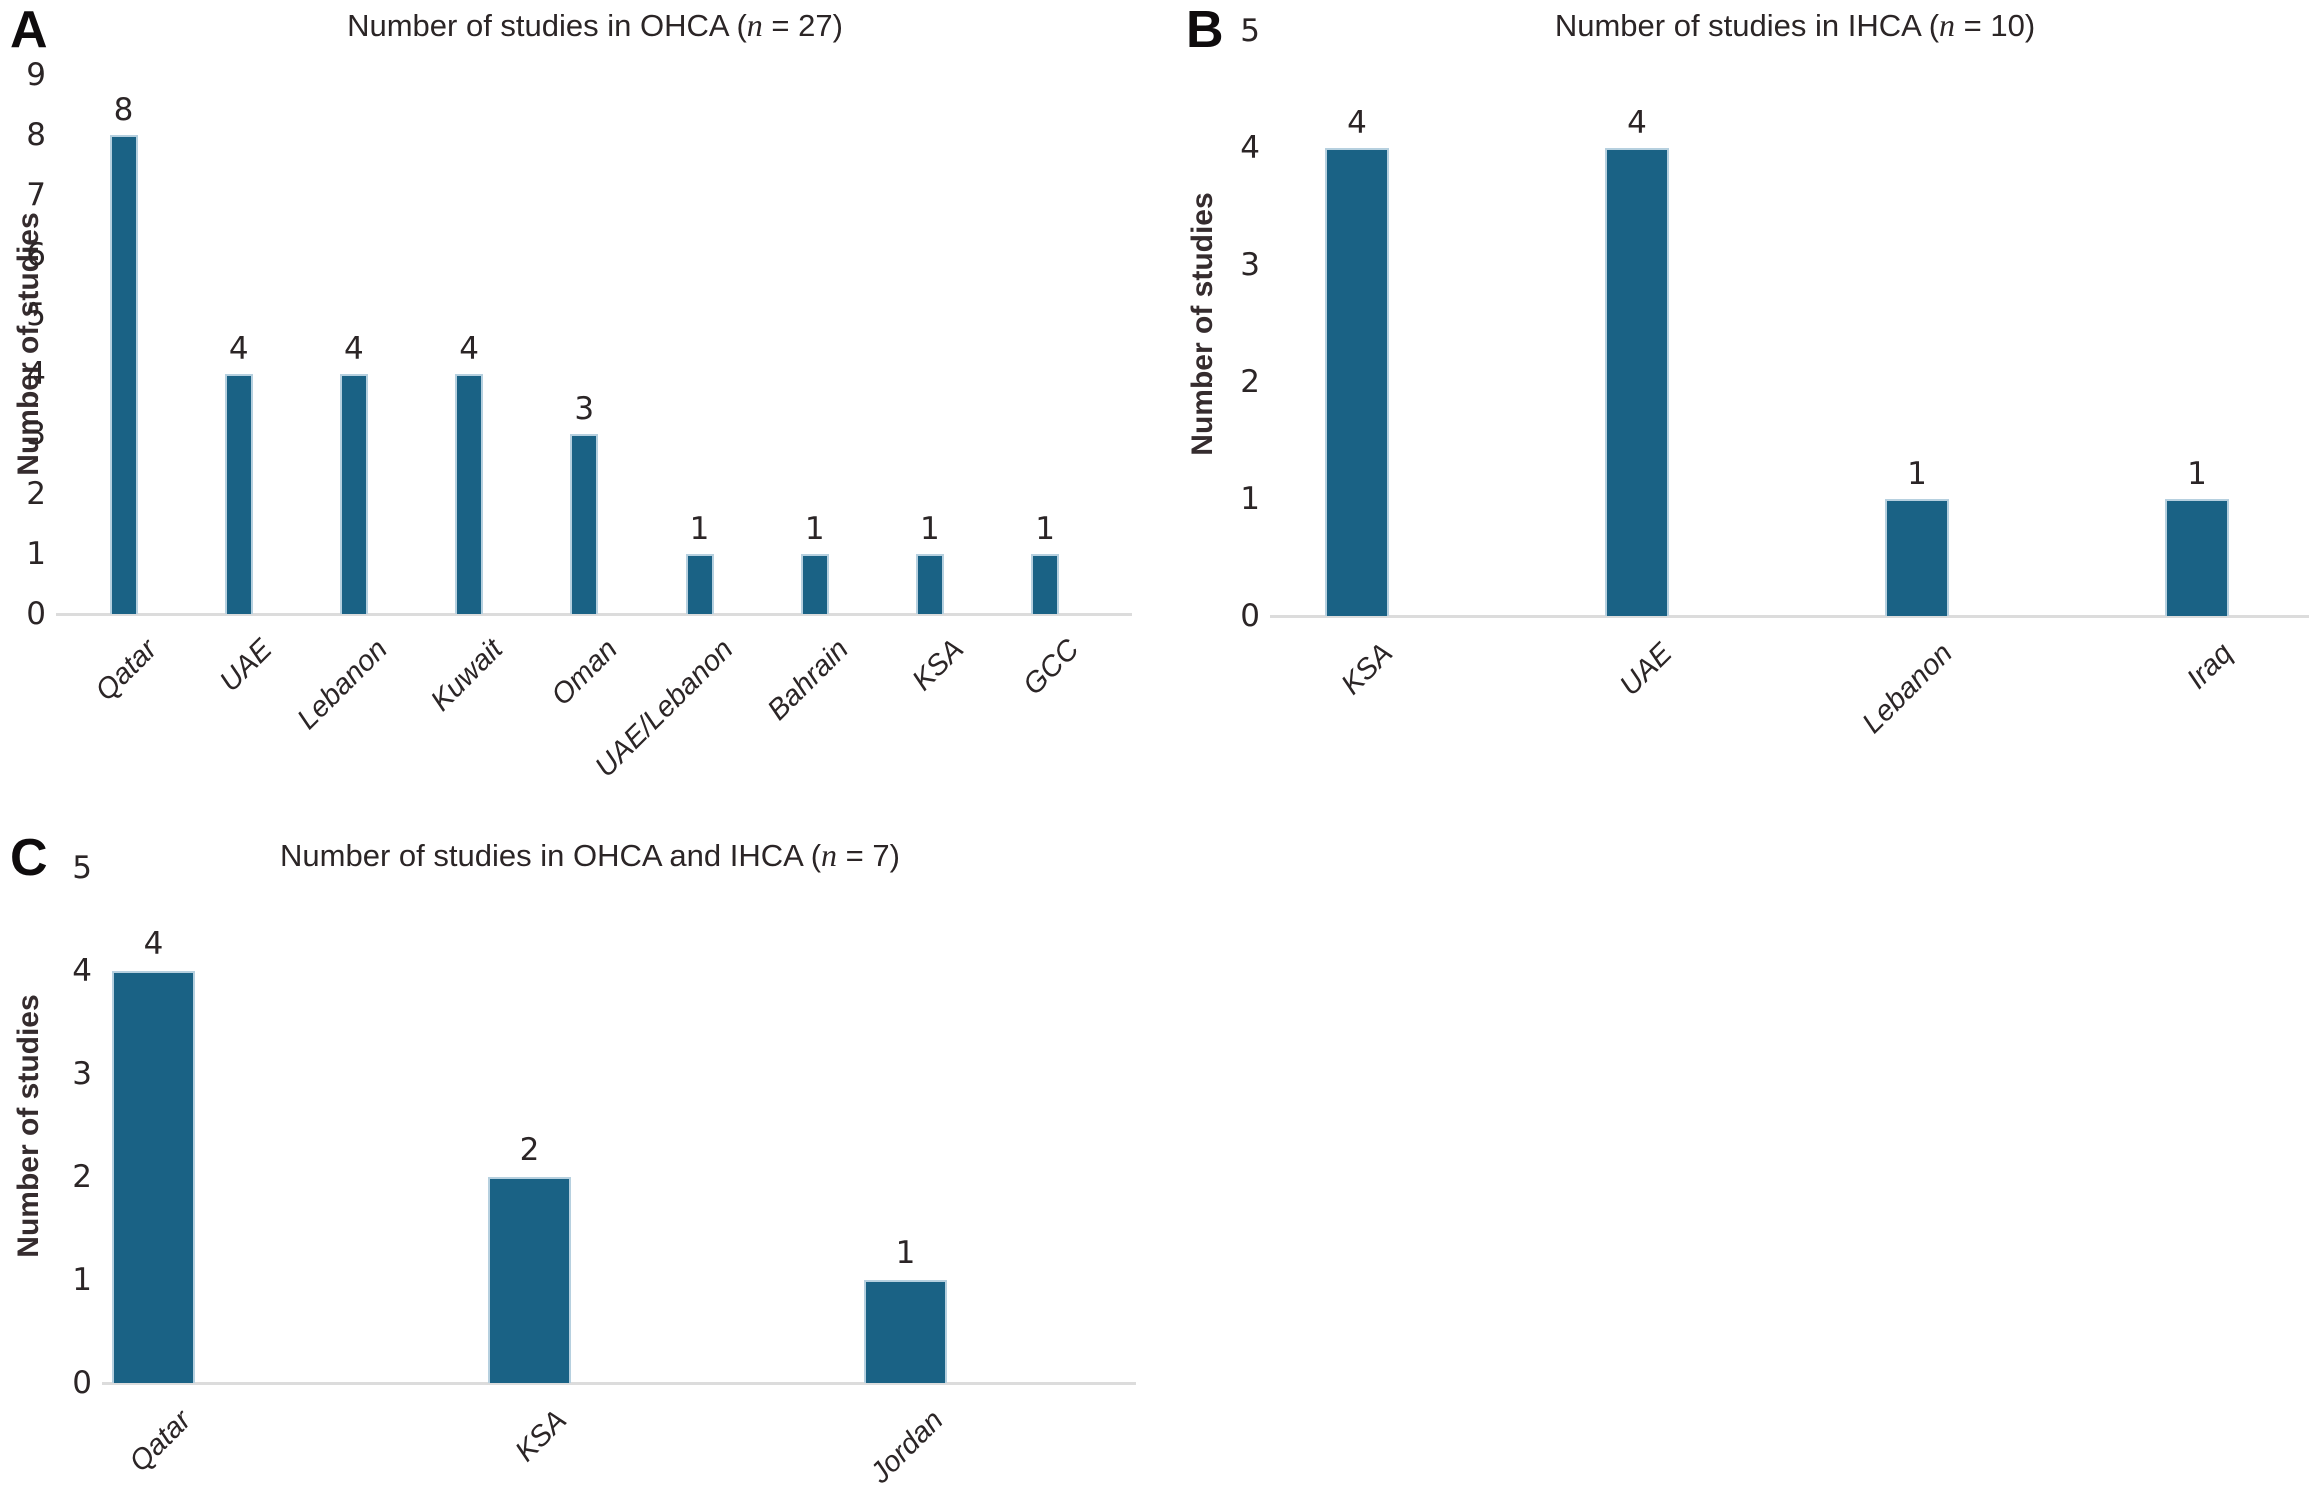  What do you see at coordinates (814, 584) in the screenshot?
I see `bar-bahrain` at bounding box center [814, 584].